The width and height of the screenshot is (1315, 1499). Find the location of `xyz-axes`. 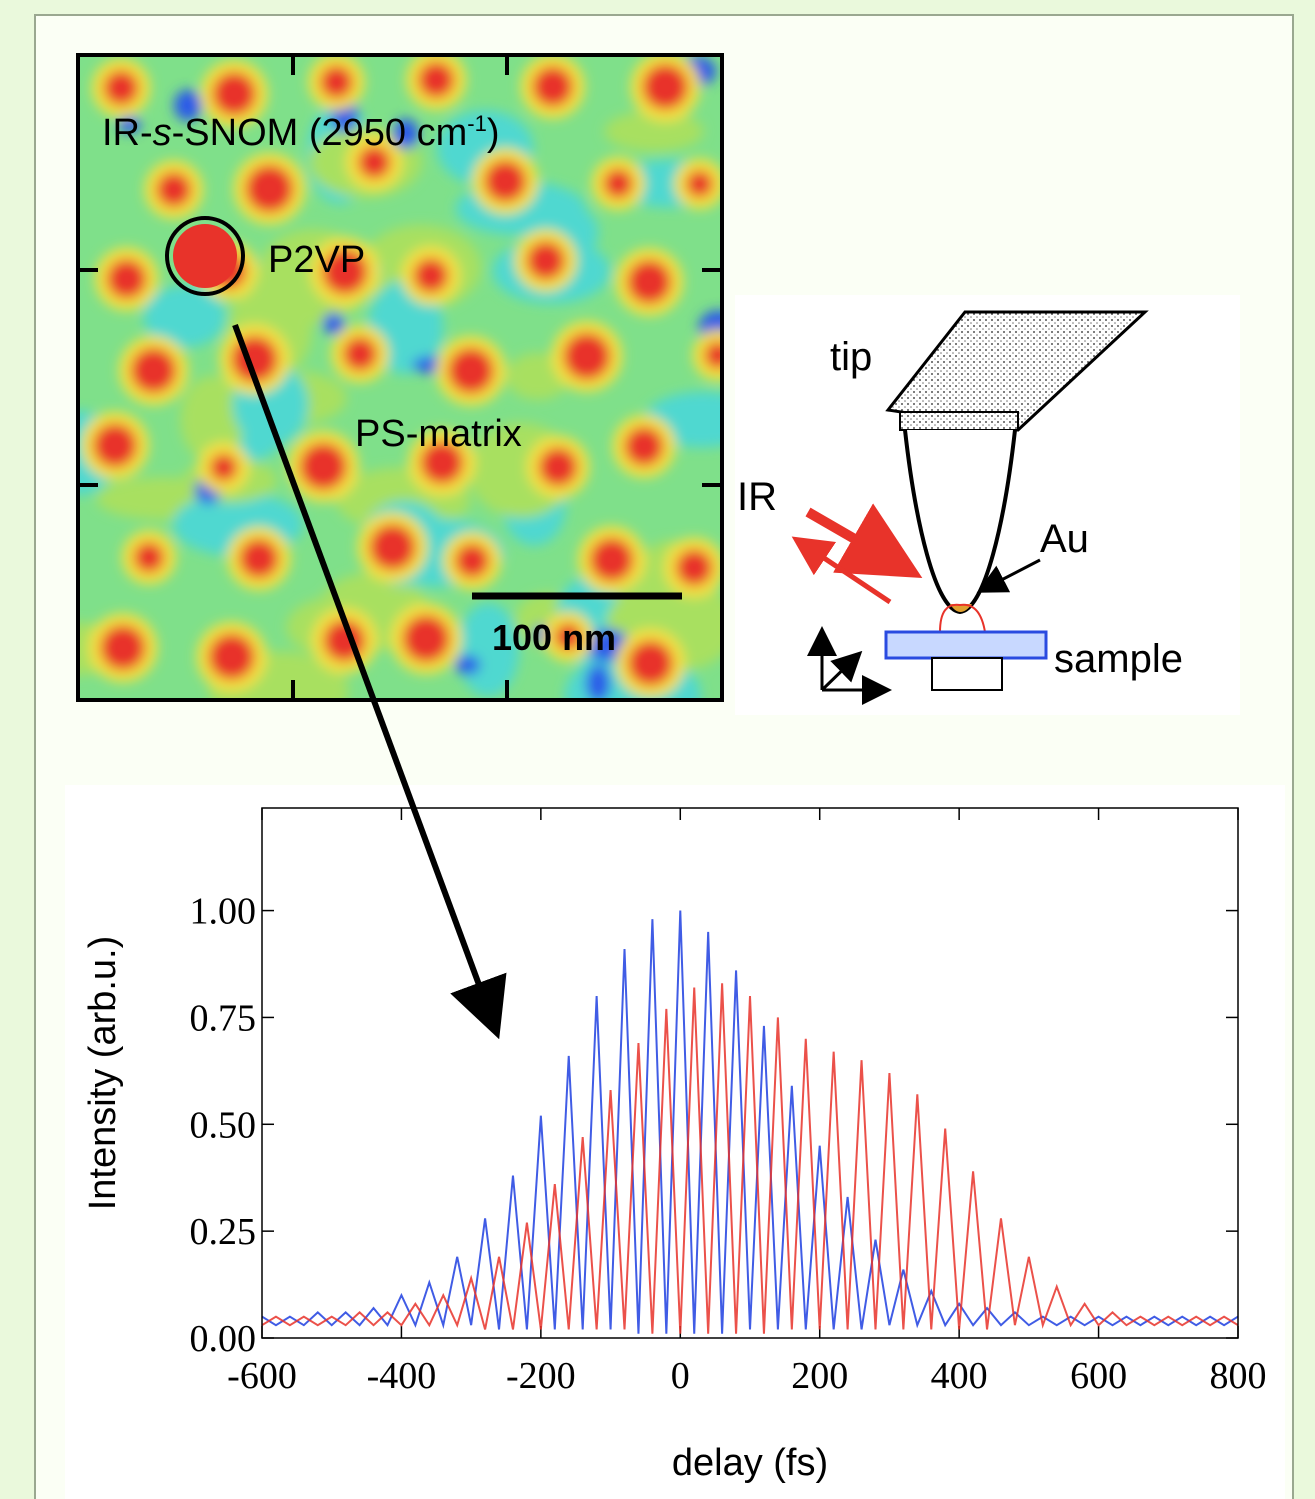

xyz-axes is located at coordinates (849, 665).